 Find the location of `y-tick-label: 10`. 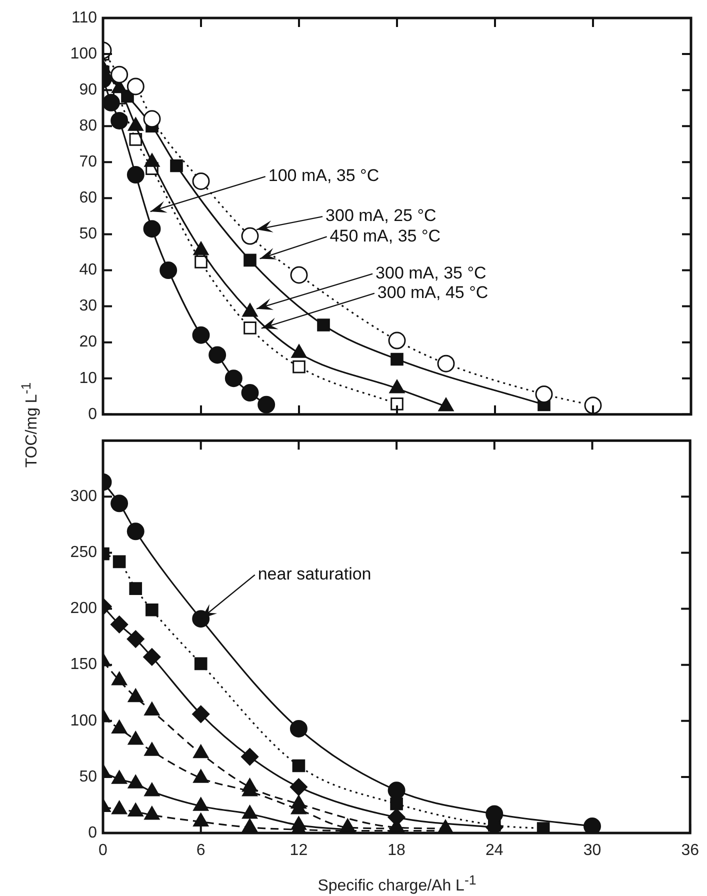

y-tick-label: 10 is located at coordinates (88, 378).